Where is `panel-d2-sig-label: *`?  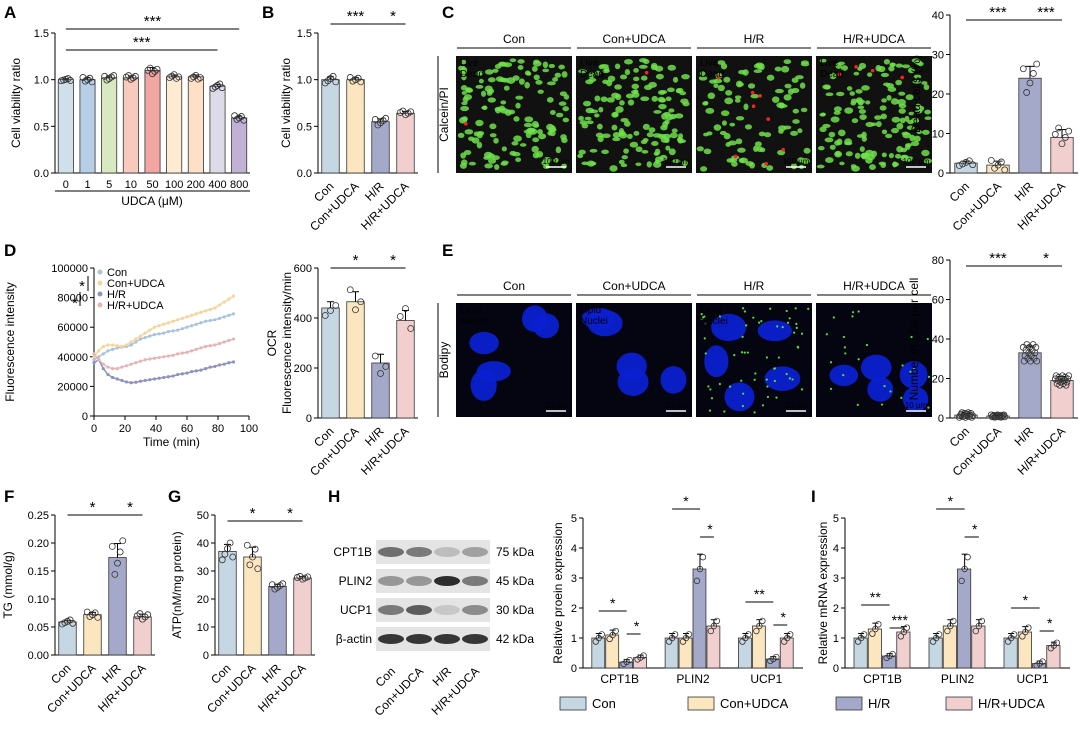 panel-d2-sig-label: * is located at coordinates (393, 260).